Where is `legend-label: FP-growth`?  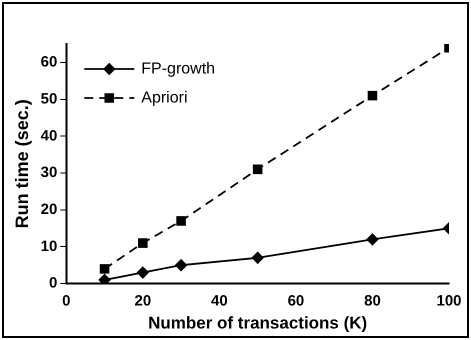 legend-label: FP-growth is located at coordinates (178, 69).